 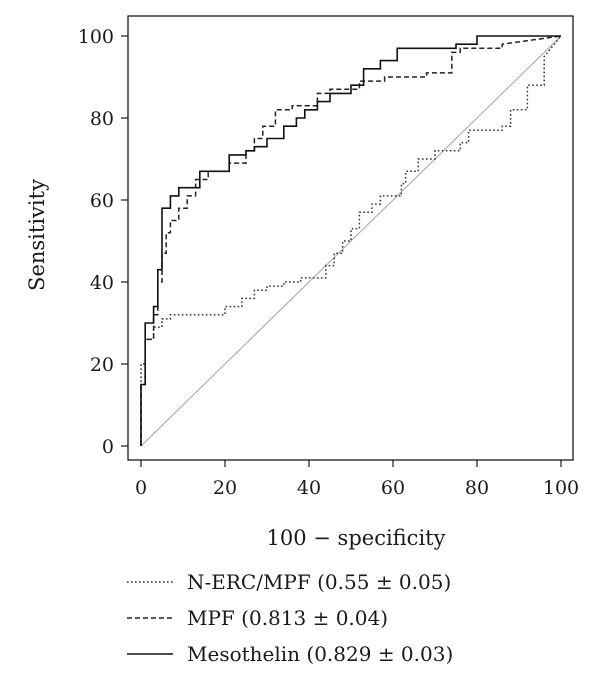 I want to click on legend-label-solid: Mesothelin (0.829 ± 0.03), so click(x=320, y=654).